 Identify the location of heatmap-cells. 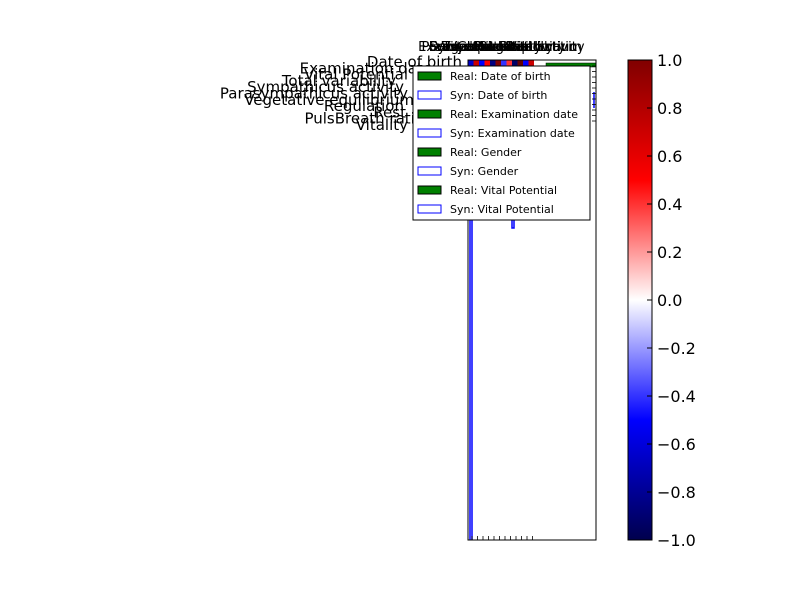
(501, 63).